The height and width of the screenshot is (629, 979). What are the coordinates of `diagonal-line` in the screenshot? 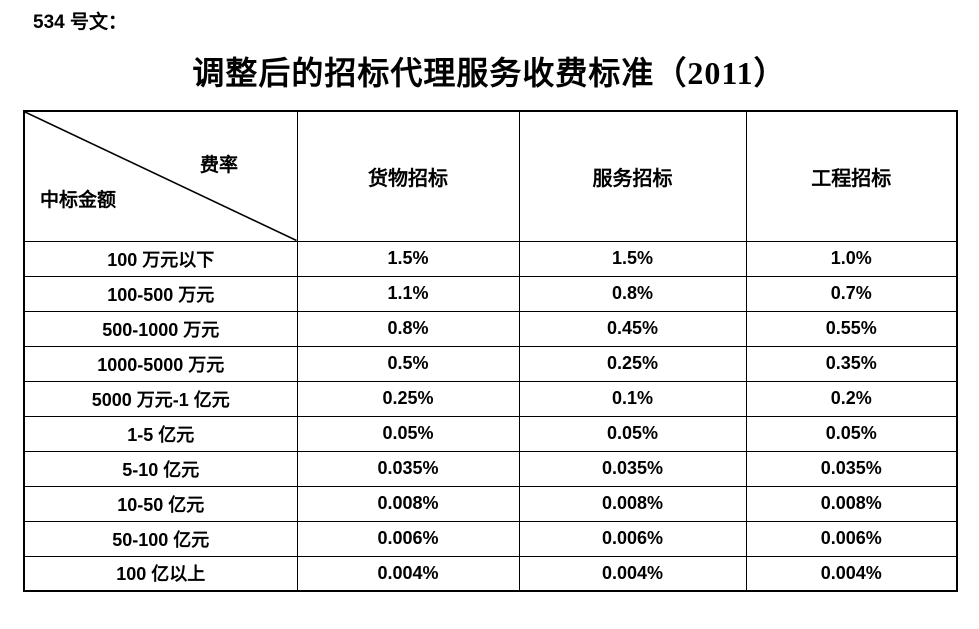 It's located at (161, 176).